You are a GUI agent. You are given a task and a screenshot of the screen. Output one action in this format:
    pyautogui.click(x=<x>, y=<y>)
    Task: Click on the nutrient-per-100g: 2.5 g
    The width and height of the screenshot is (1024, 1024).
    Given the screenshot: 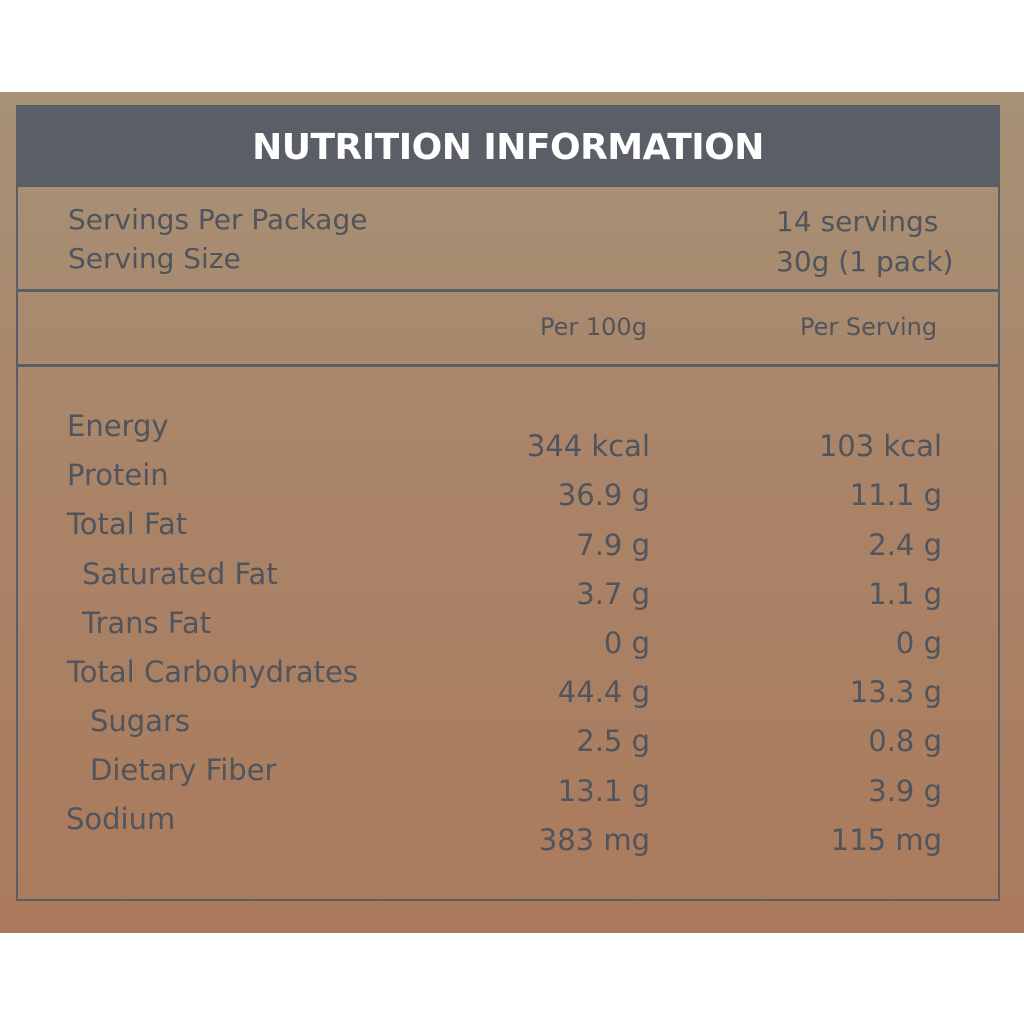 What is the action you would take?
    pyautogui.click(x=613, y=741)
    